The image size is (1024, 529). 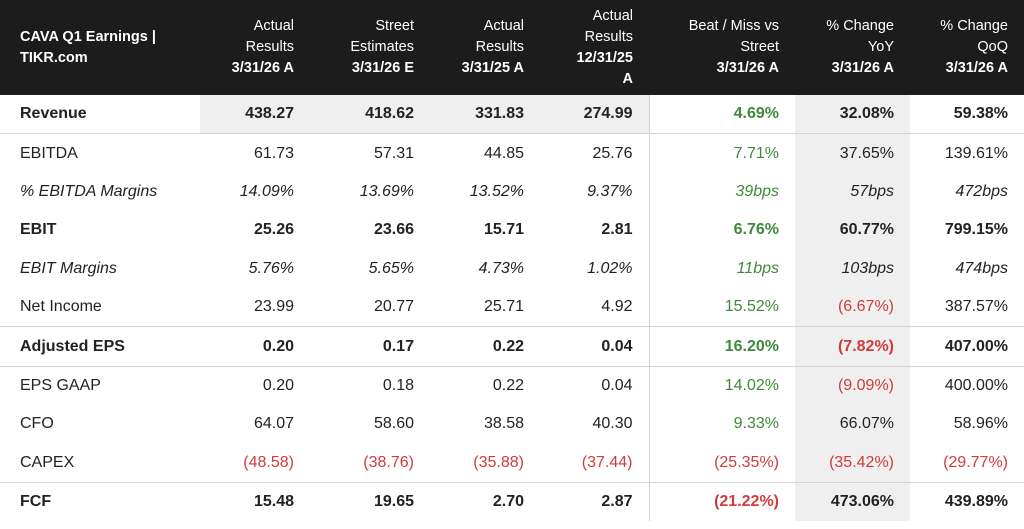 What do you see at coordinates (38, 230) in the screenshot?
I see `row-label: EBIT` at bounding box center [38, 230].